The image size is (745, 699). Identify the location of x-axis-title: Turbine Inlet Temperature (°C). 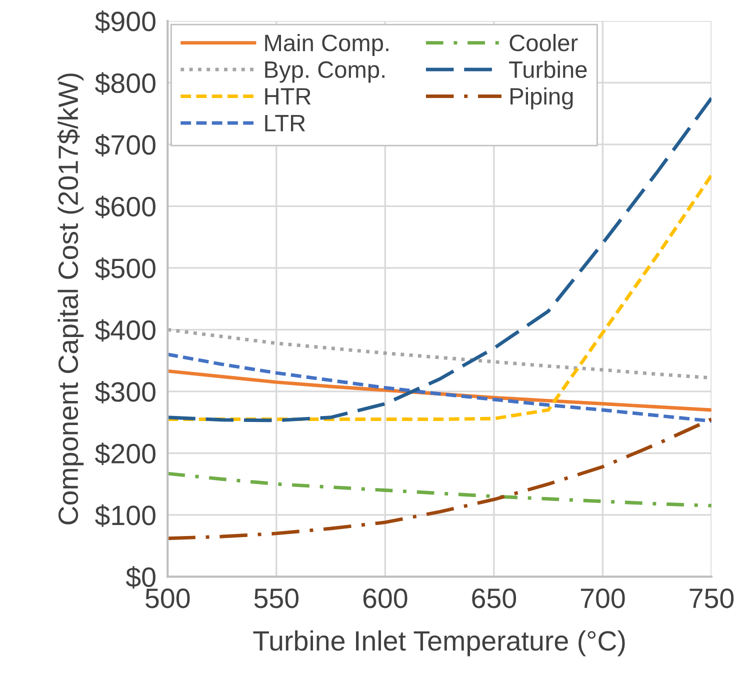
(439, 643).